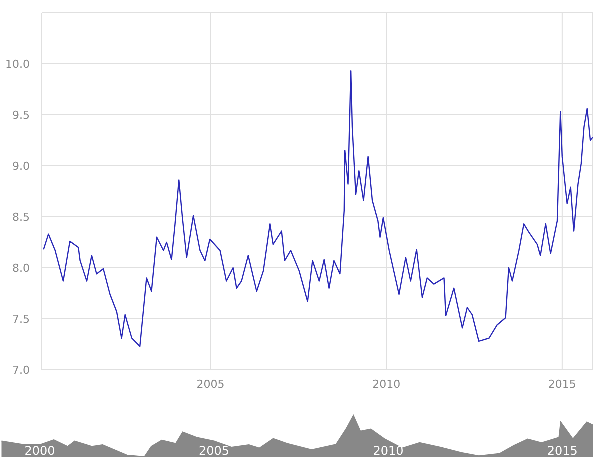 This screenshot has height=458, width=593. What do you see at coordinates (21, 166) in the screenshot?
I see `y-tick-label: 9.0` at bounding box center [21, 166].